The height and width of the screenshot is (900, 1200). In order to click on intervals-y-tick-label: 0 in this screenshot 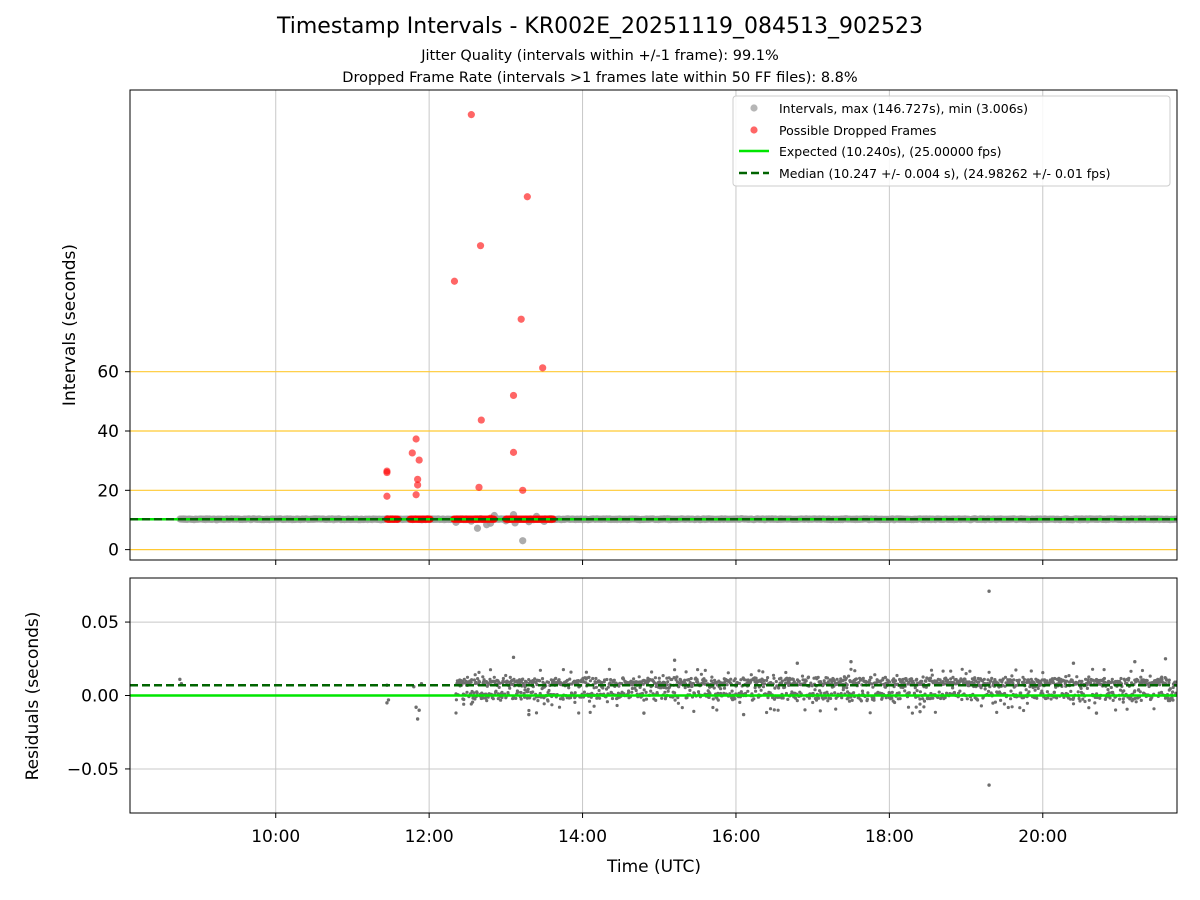, I will do `click(113, 551)`.